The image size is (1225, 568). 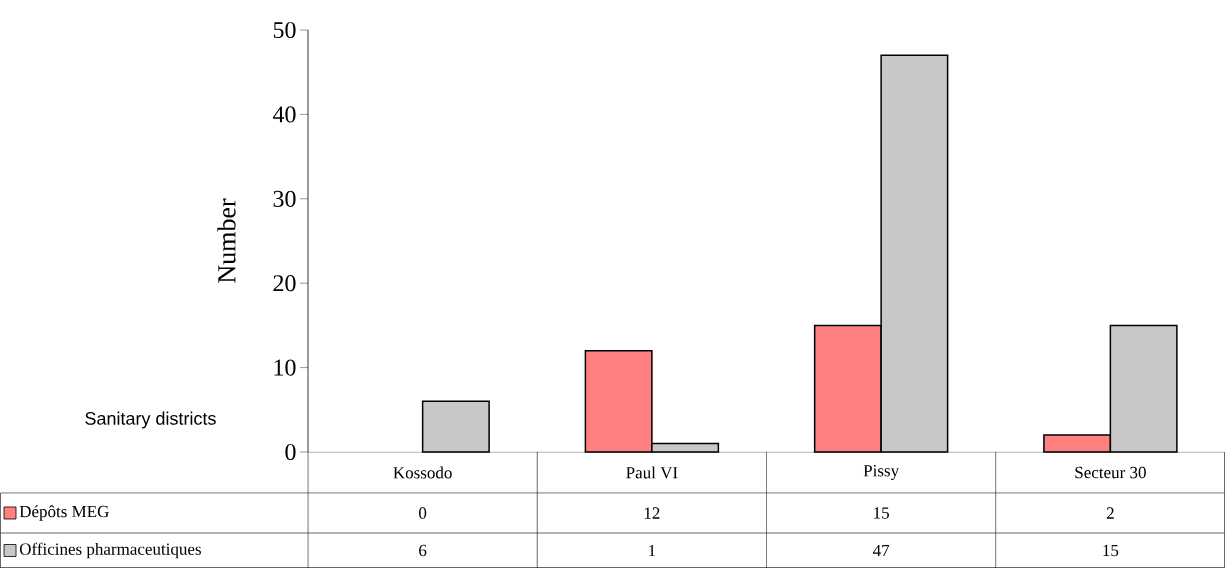 What do you see at coordinates (652, 550) in the screenshot?
I see `data-label: 1` at bounding box center [652, 550].